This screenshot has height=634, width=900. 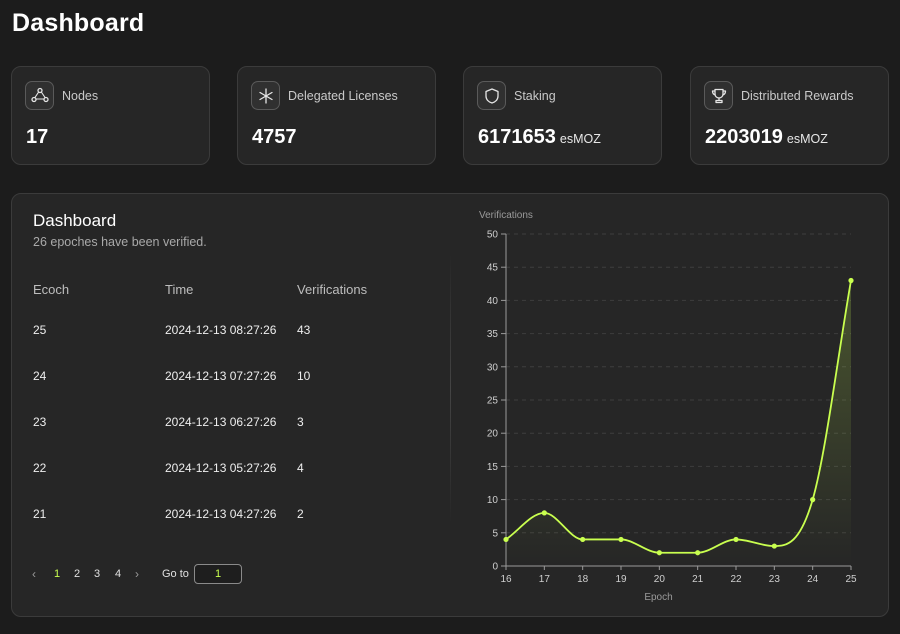 I want to click on stat-card-distributed-rewards: Distributed Rewards 2203019 esMOZ, so click(x=789, y=115).